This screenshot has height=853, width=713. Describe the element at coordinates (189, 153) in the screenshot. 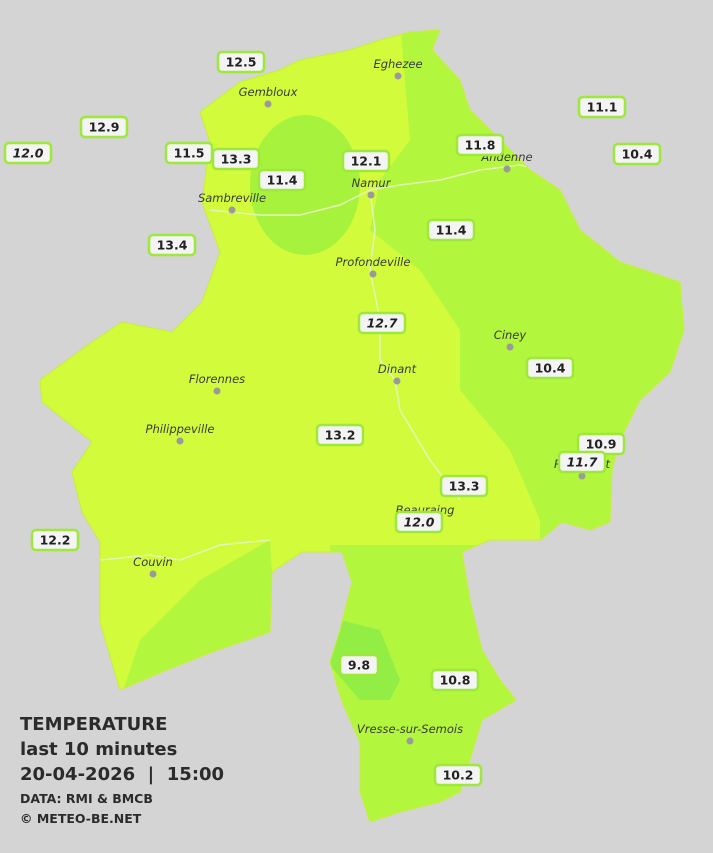

I see `station-reading: 11.5` at that location.